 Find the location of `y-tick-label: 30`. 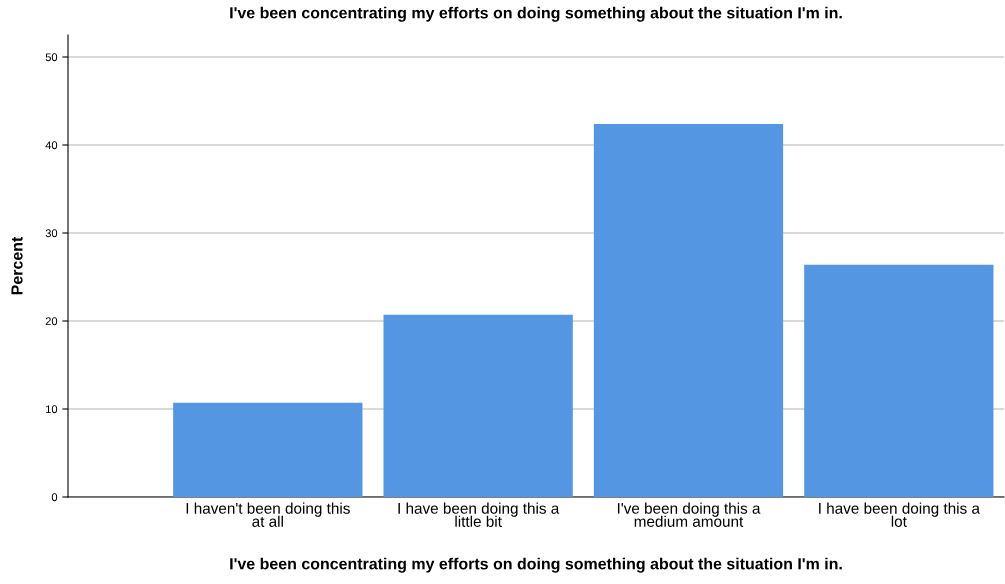

y-tick-label: 30 is located at coordinates (51, 233).